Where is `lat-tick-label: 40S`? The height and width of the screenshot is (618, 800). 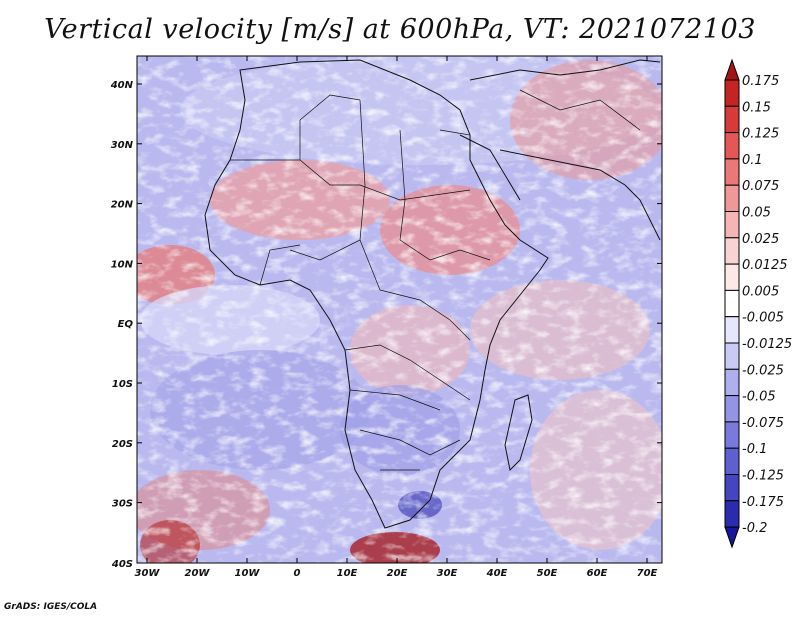
lat-tick-label: 40S is located at coordinates (122, 564).